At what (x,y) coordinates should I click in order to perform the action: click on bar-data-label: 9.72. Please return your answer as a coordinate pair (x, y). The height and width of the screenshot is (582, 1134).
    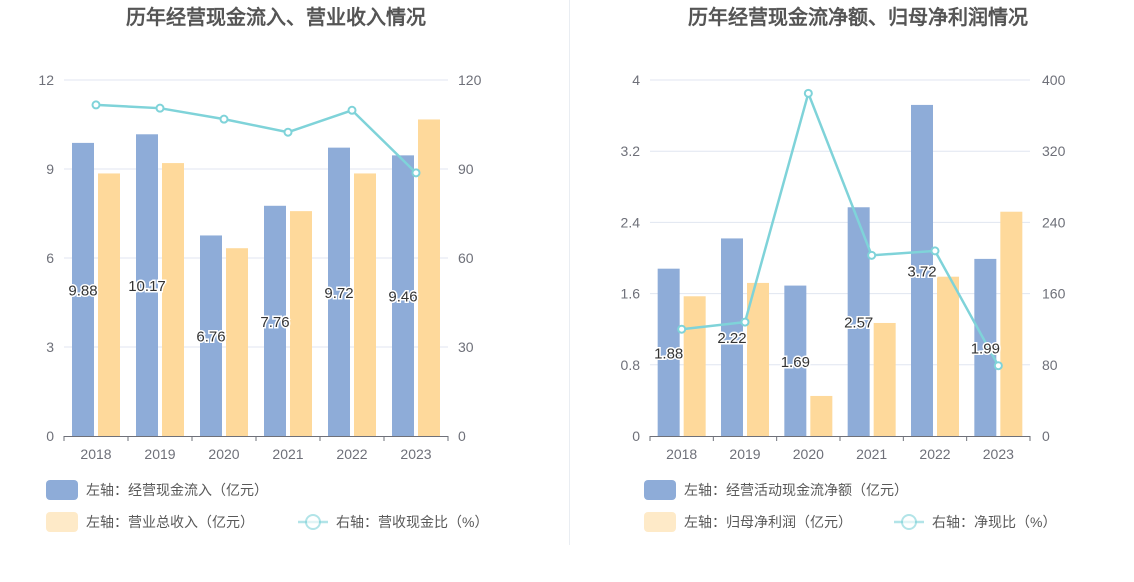
    Looking at the image, I should click on (338, 293).